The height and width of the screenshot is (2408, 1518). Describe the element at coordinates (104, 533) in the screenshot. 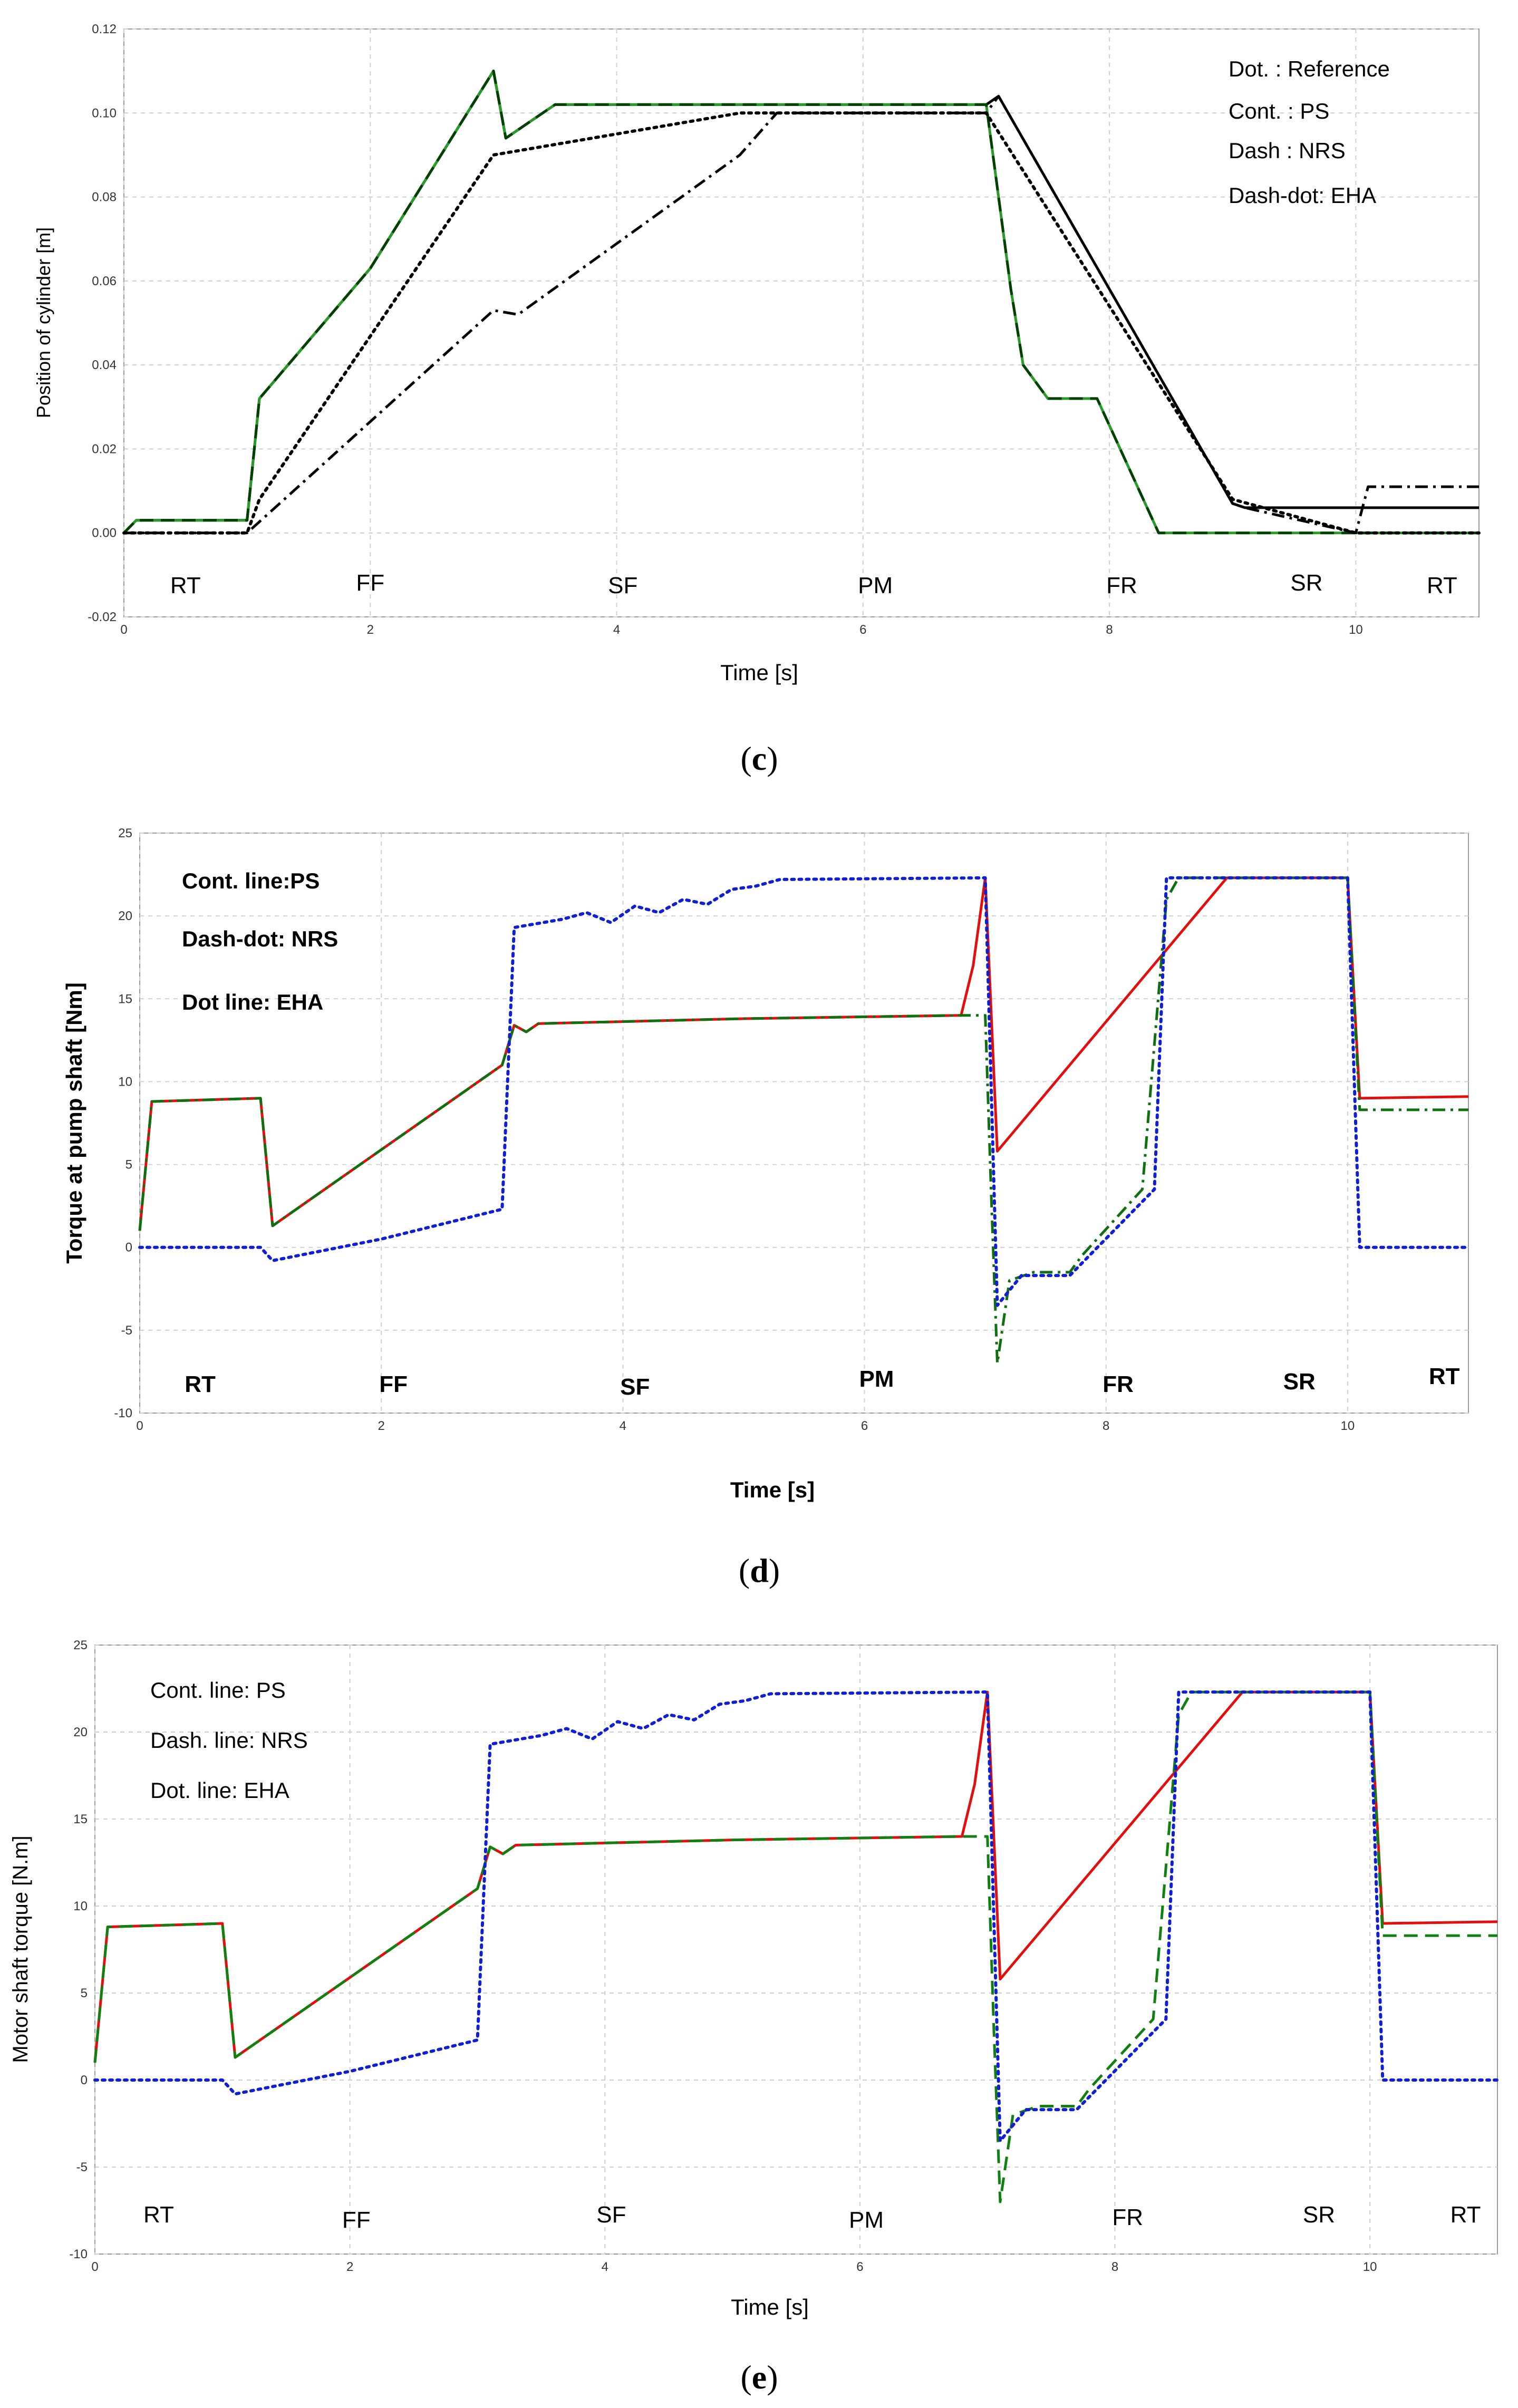

I see `y-tick-label: 0.00` at that location.